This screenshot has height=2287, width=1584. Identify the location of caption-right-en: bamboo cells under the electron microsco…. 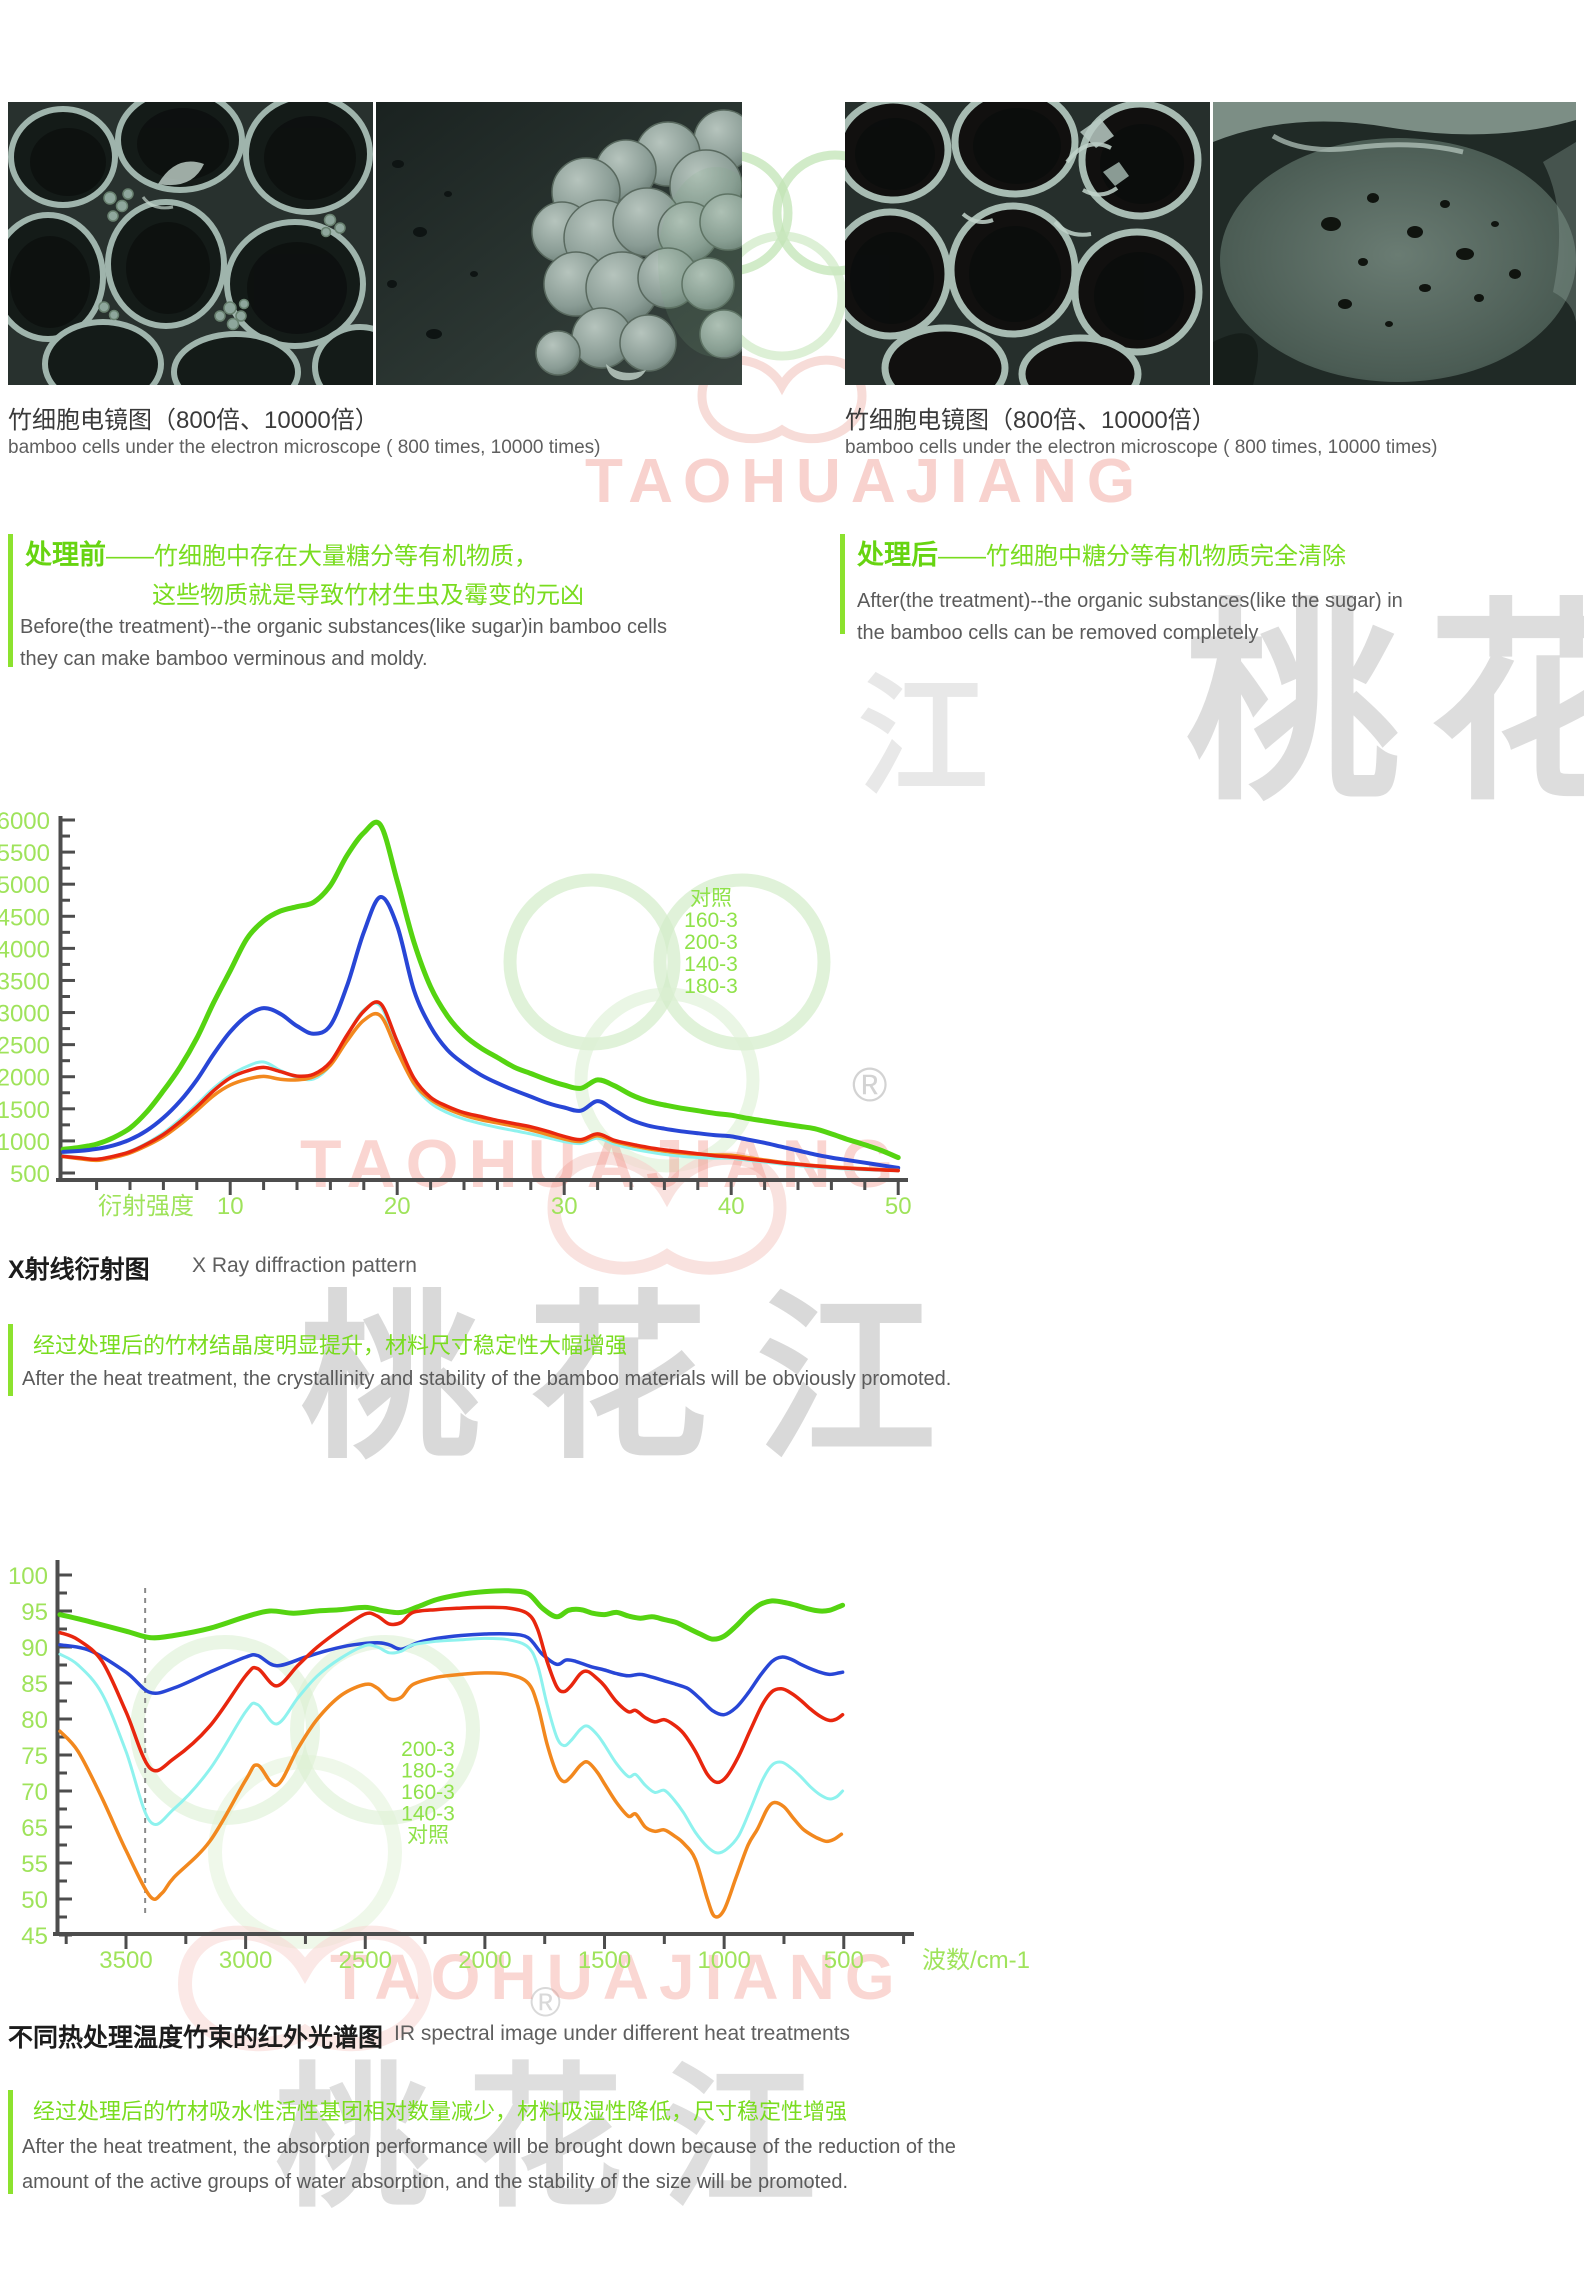
(1141, 447).